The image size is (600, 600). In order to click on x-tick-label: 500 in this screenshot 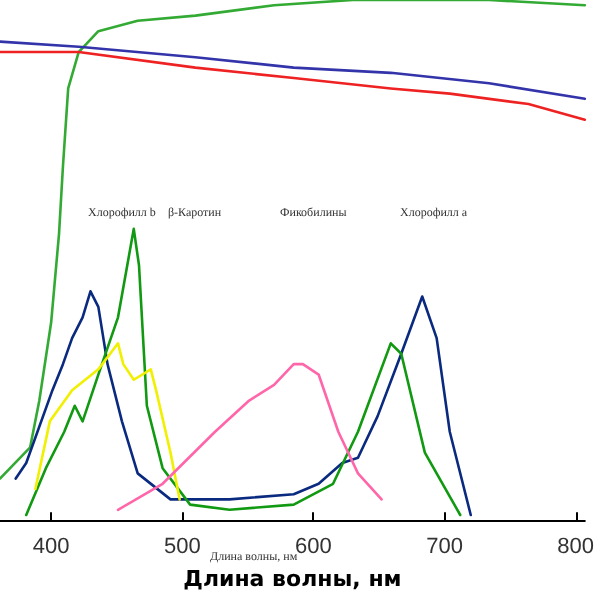, I will do `click(182, 547)`.